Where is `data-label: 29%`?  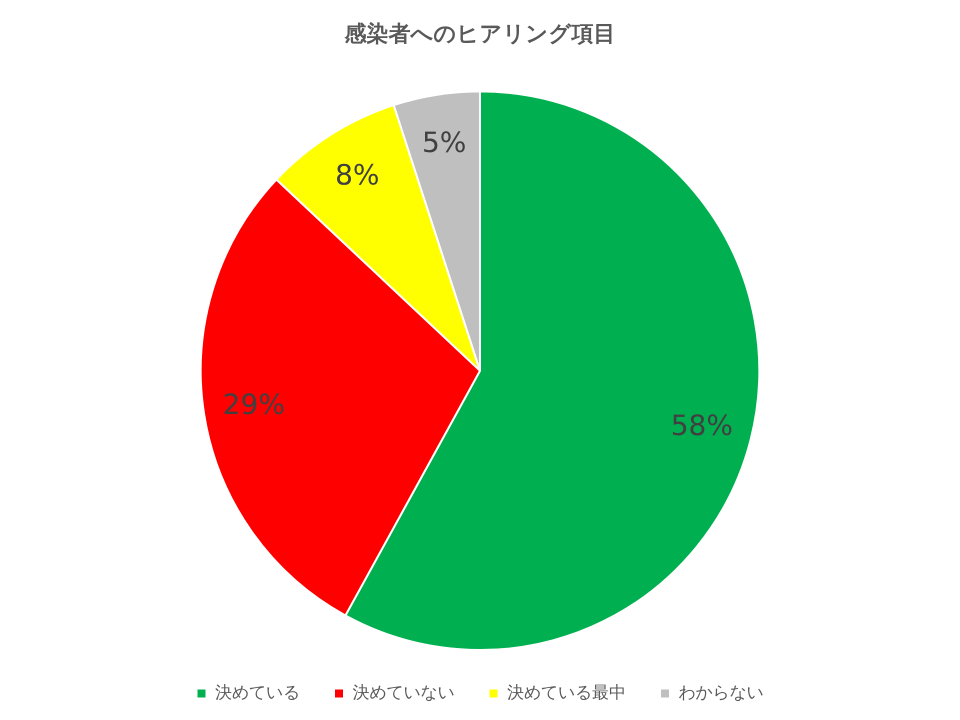
data-label: 29% is located at coordinates (253, 404).